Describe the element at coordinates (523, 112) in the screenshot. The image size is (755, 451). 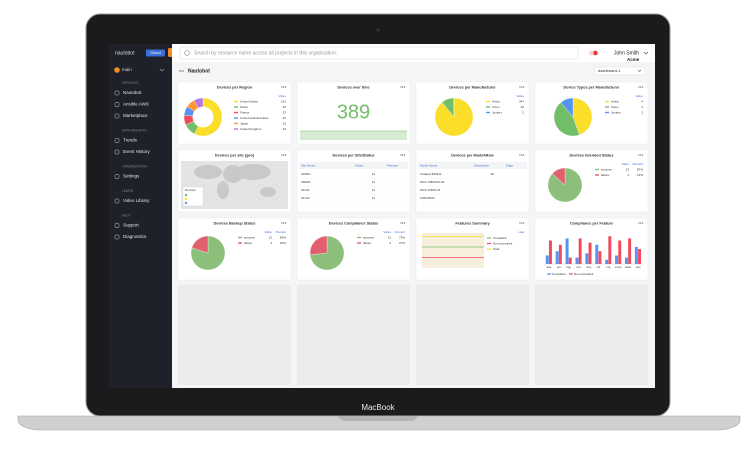
I see `legend-value: 2` at that location.